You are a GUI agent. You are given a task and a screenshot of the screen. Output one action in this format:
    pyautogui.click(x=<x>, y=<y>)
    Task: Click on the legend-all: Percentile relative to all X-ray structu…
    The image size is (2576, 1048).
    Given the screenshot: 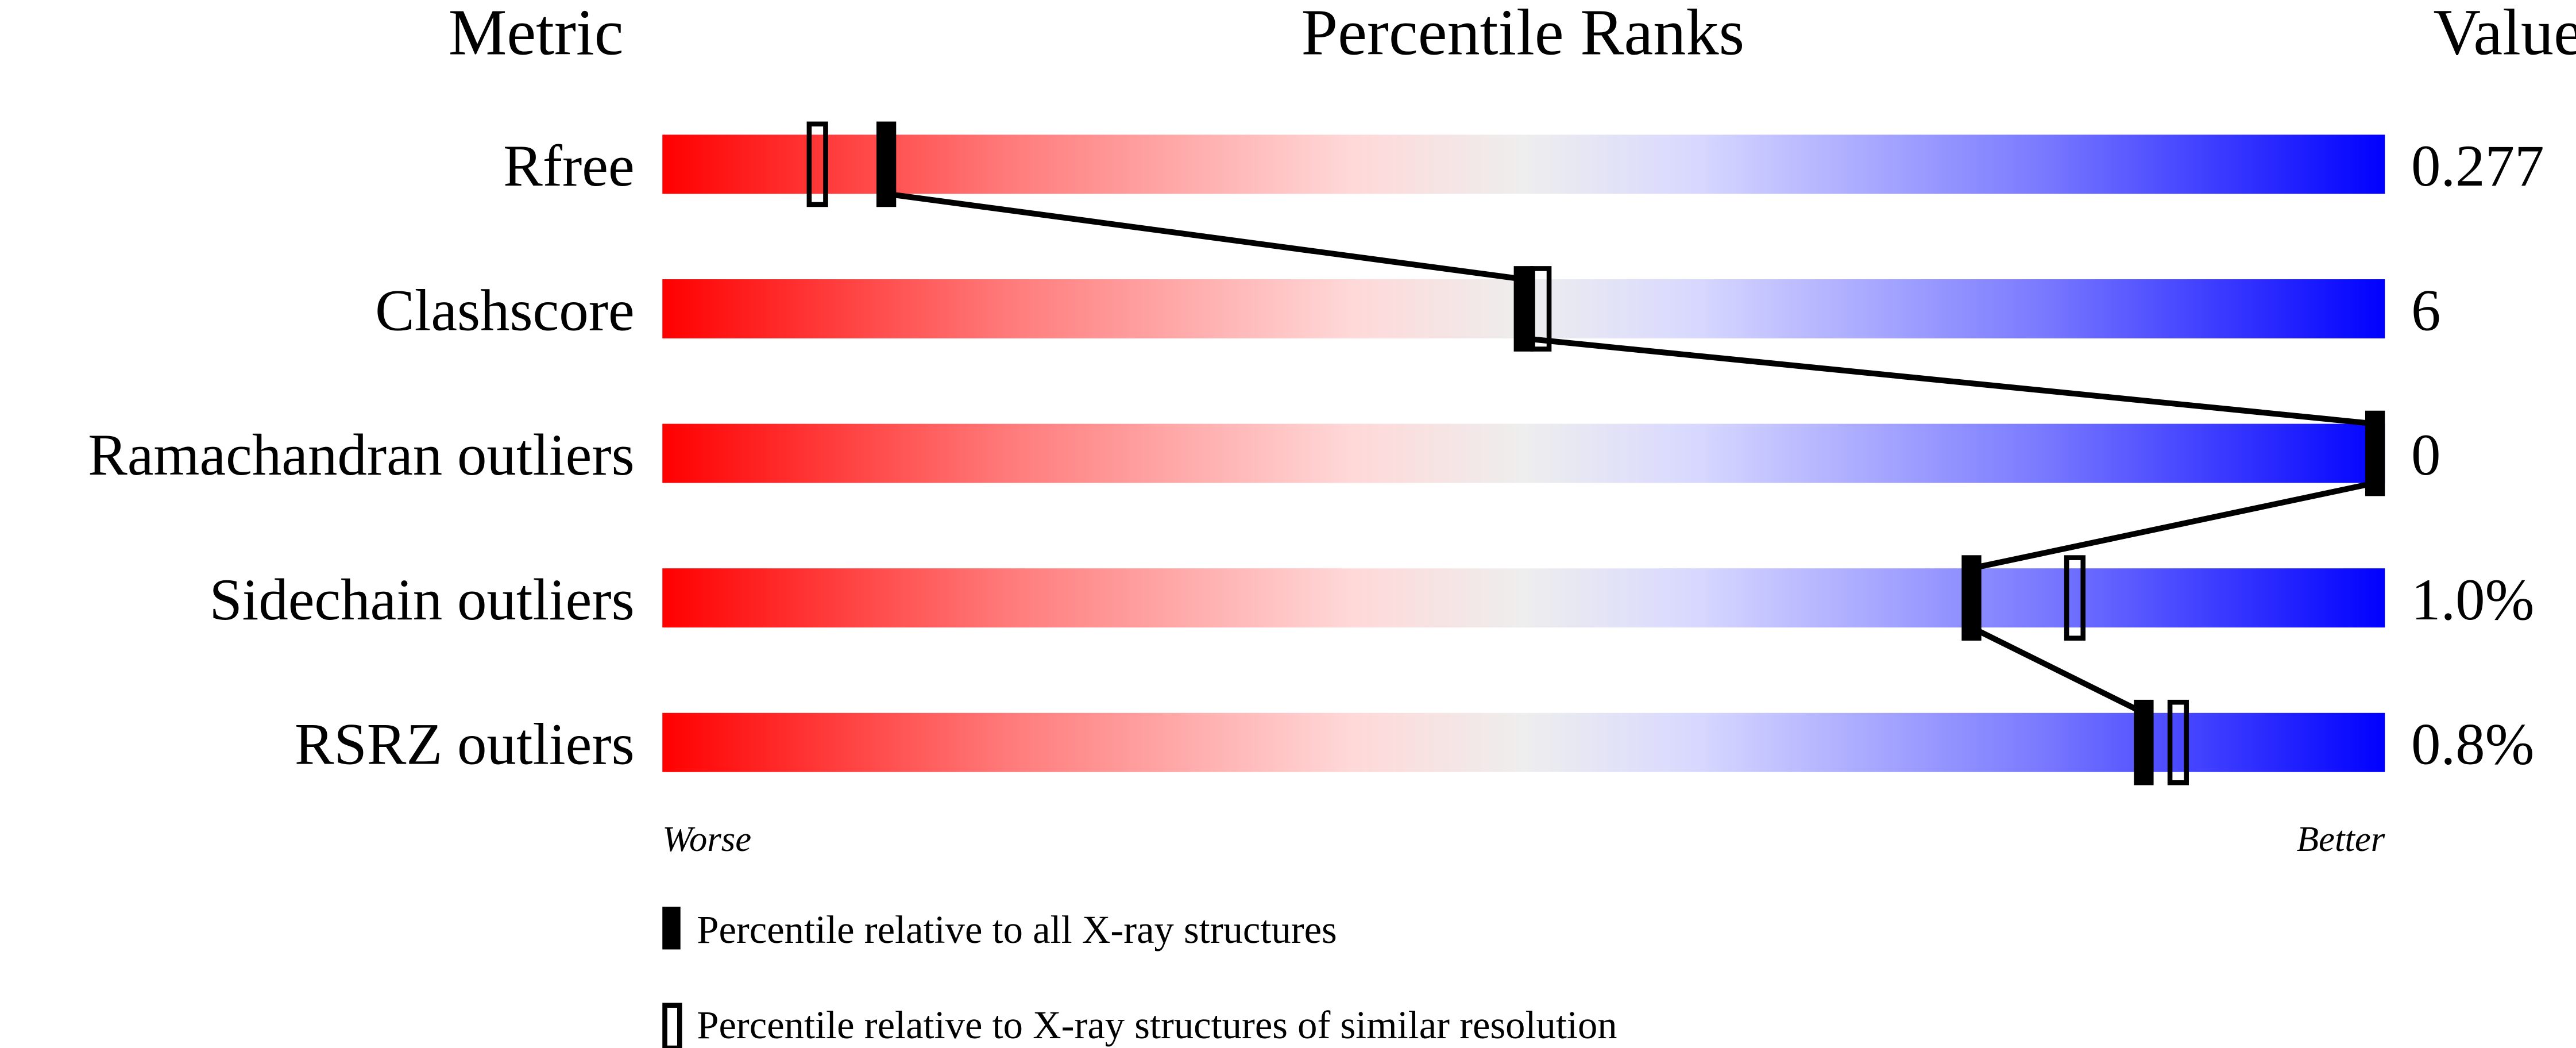 What is the action you would take?
    pyautogui.click(x=1017, y=929)
    